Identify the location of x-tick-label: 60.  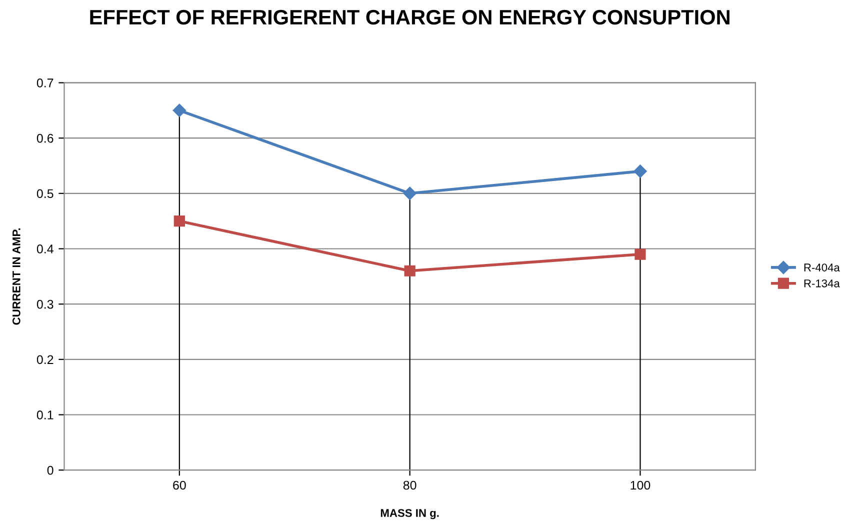
(179, 485).